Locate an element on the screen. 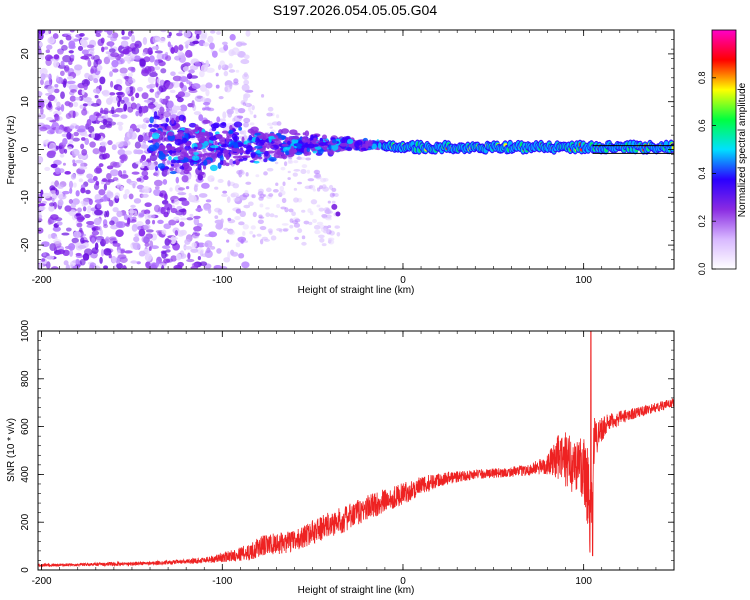 The width and height of the screenshot is (750, 600). figure-title: S197.2026.054.05.05.G04 is located at coordinates (355, 10).